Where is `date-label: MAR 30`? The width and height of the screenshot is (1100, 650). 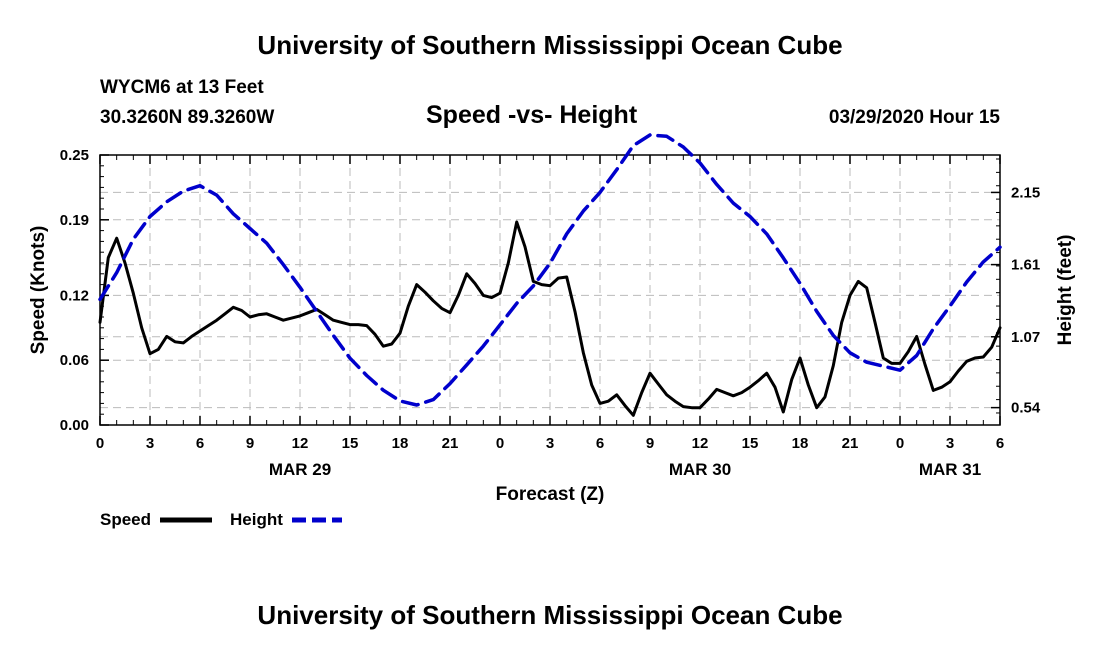
date-label: MAR 30 is located at coordinates (700, 469).